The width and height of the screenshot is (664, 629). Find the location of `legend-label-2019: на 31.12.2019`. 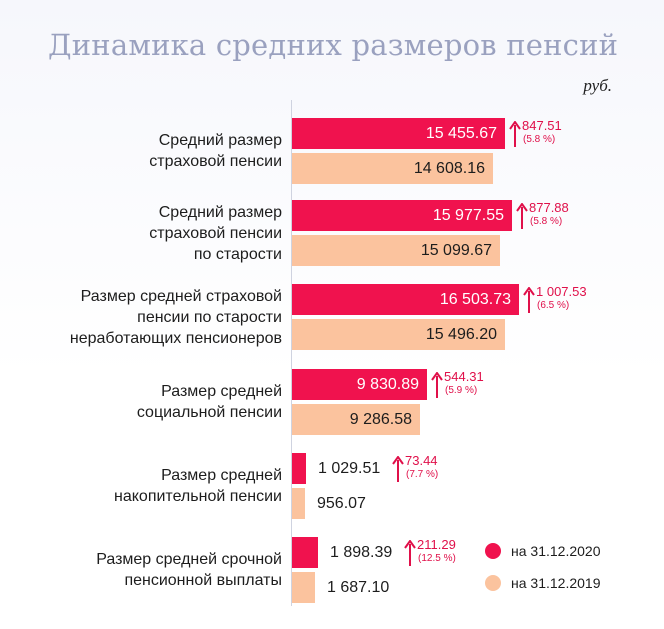

legend-label-2019: на 31.12.2019 is located at coordinates (556, 583).